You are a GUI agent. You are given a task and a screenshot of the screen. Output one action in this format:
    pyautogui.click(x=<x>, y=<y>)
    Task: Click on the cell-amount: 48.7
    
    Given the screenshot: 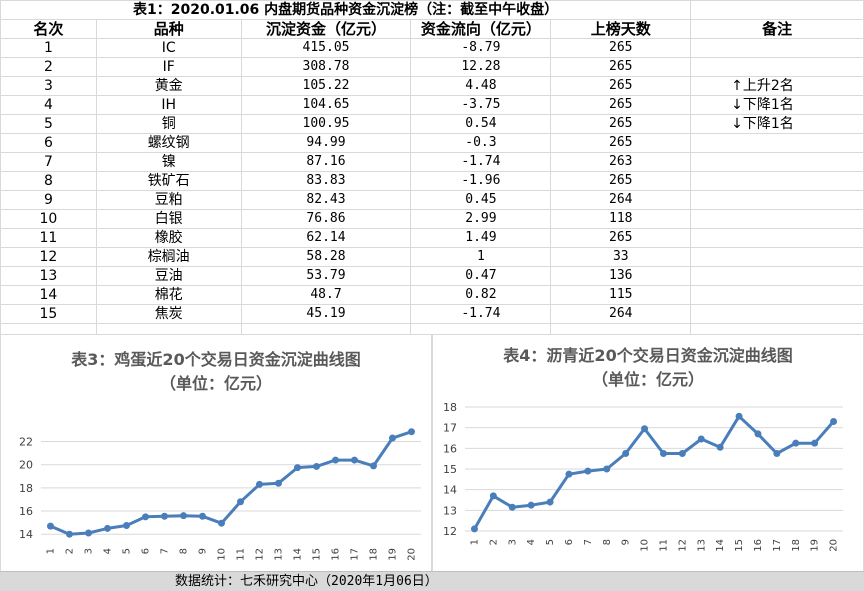 What is the action you would take?
    pyautogui.click(x=326, y=295)
    